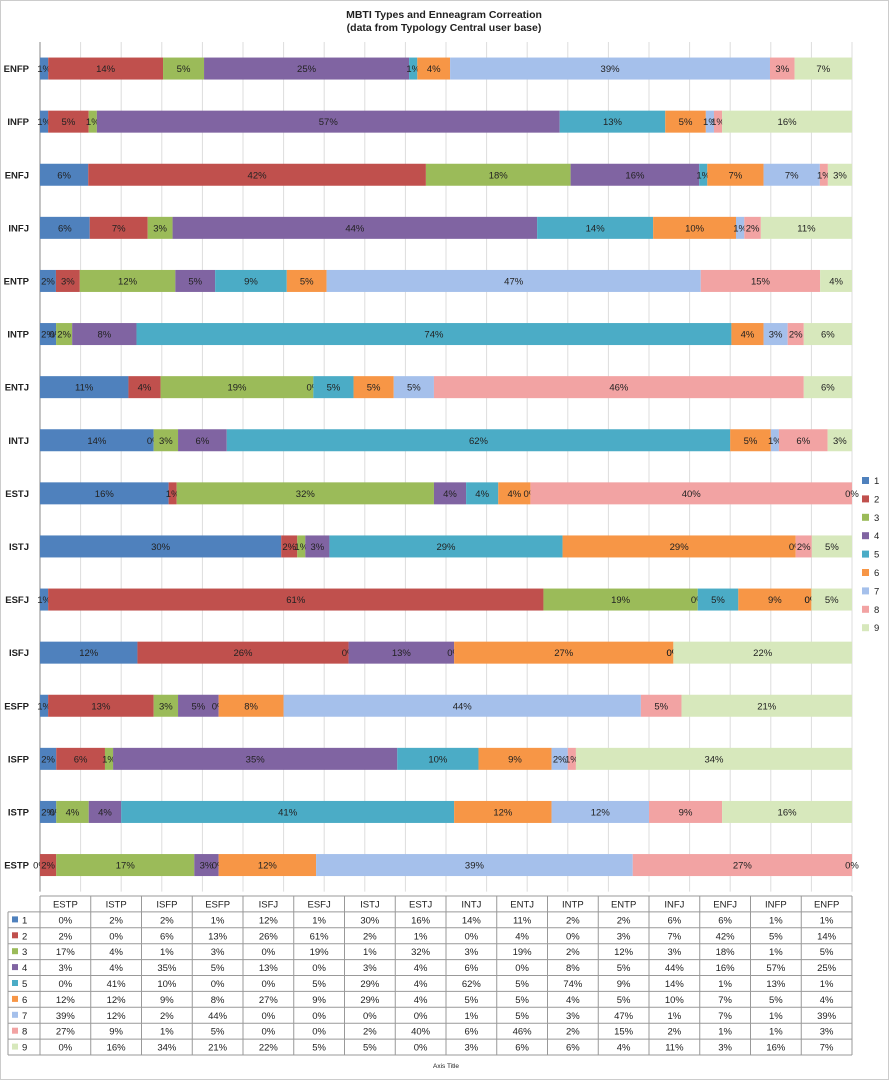 Image resolution: width=889 pixels, height=1085 pixels. Describe the element at coordinates (218, 936) in the screenshot. I see `table-cell: 13%` at that location.